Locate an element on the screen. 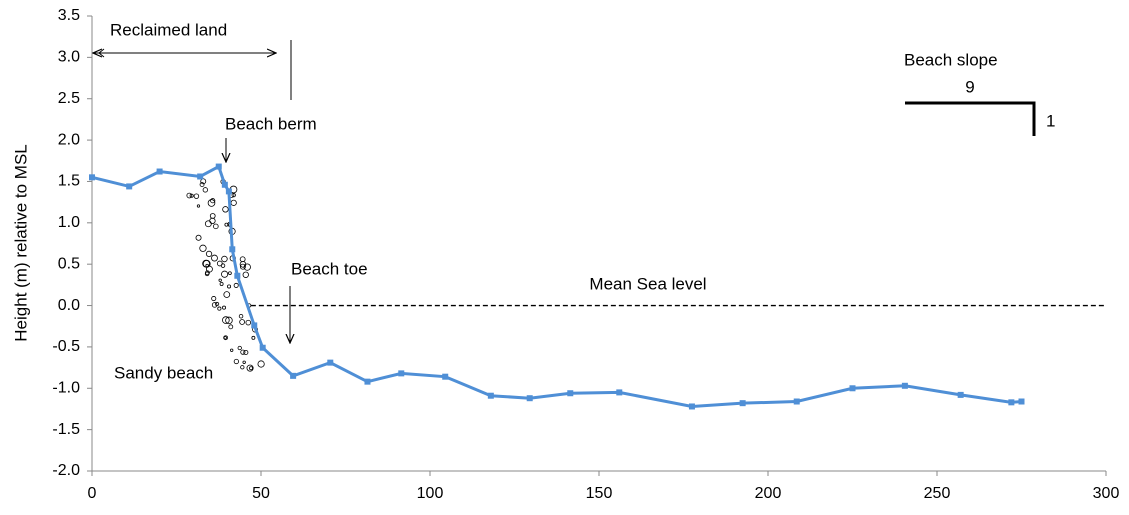 The image size is (1129, 515). mean-sea-level-label: Mean Sea level is located at coordinates (647, 283).